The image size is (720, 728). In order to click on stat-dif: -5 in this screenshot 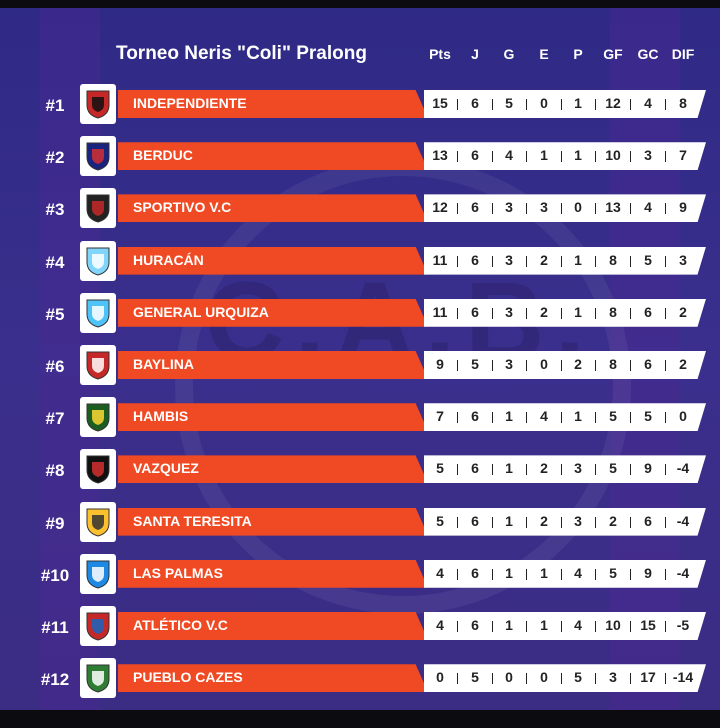, I will do `click(683, 625)`.